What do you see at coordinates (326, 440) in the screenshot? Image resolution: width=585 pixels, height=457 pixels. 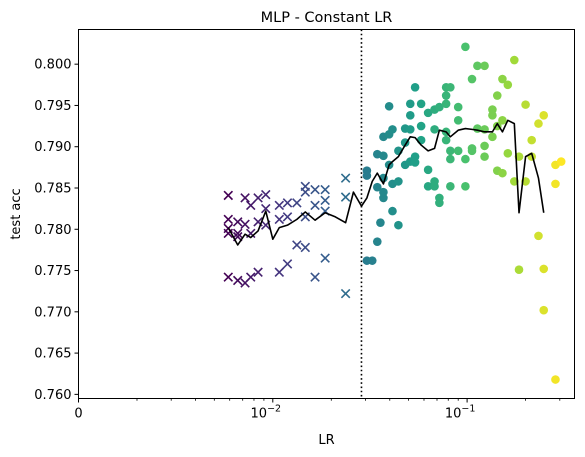 I see `x-axis-label: LR` at bounding box center [326, 440].